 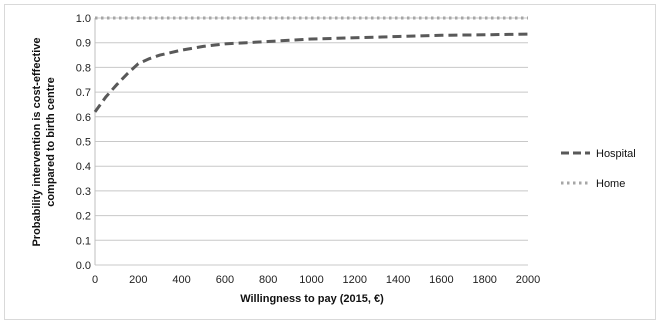 I want to click on x-tick-labels: 0 200 400 600 800 1000 1200 1400 1600 1800 2000, so click(x=316, y=280).